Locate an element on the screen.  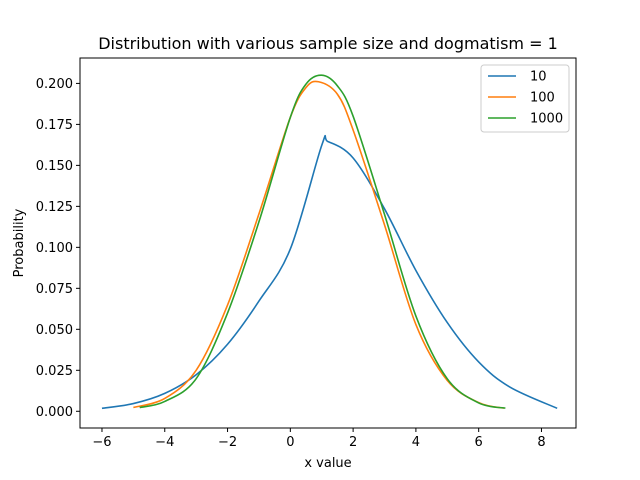
x-tick-label: 0 is located at coordinates (290, 442).